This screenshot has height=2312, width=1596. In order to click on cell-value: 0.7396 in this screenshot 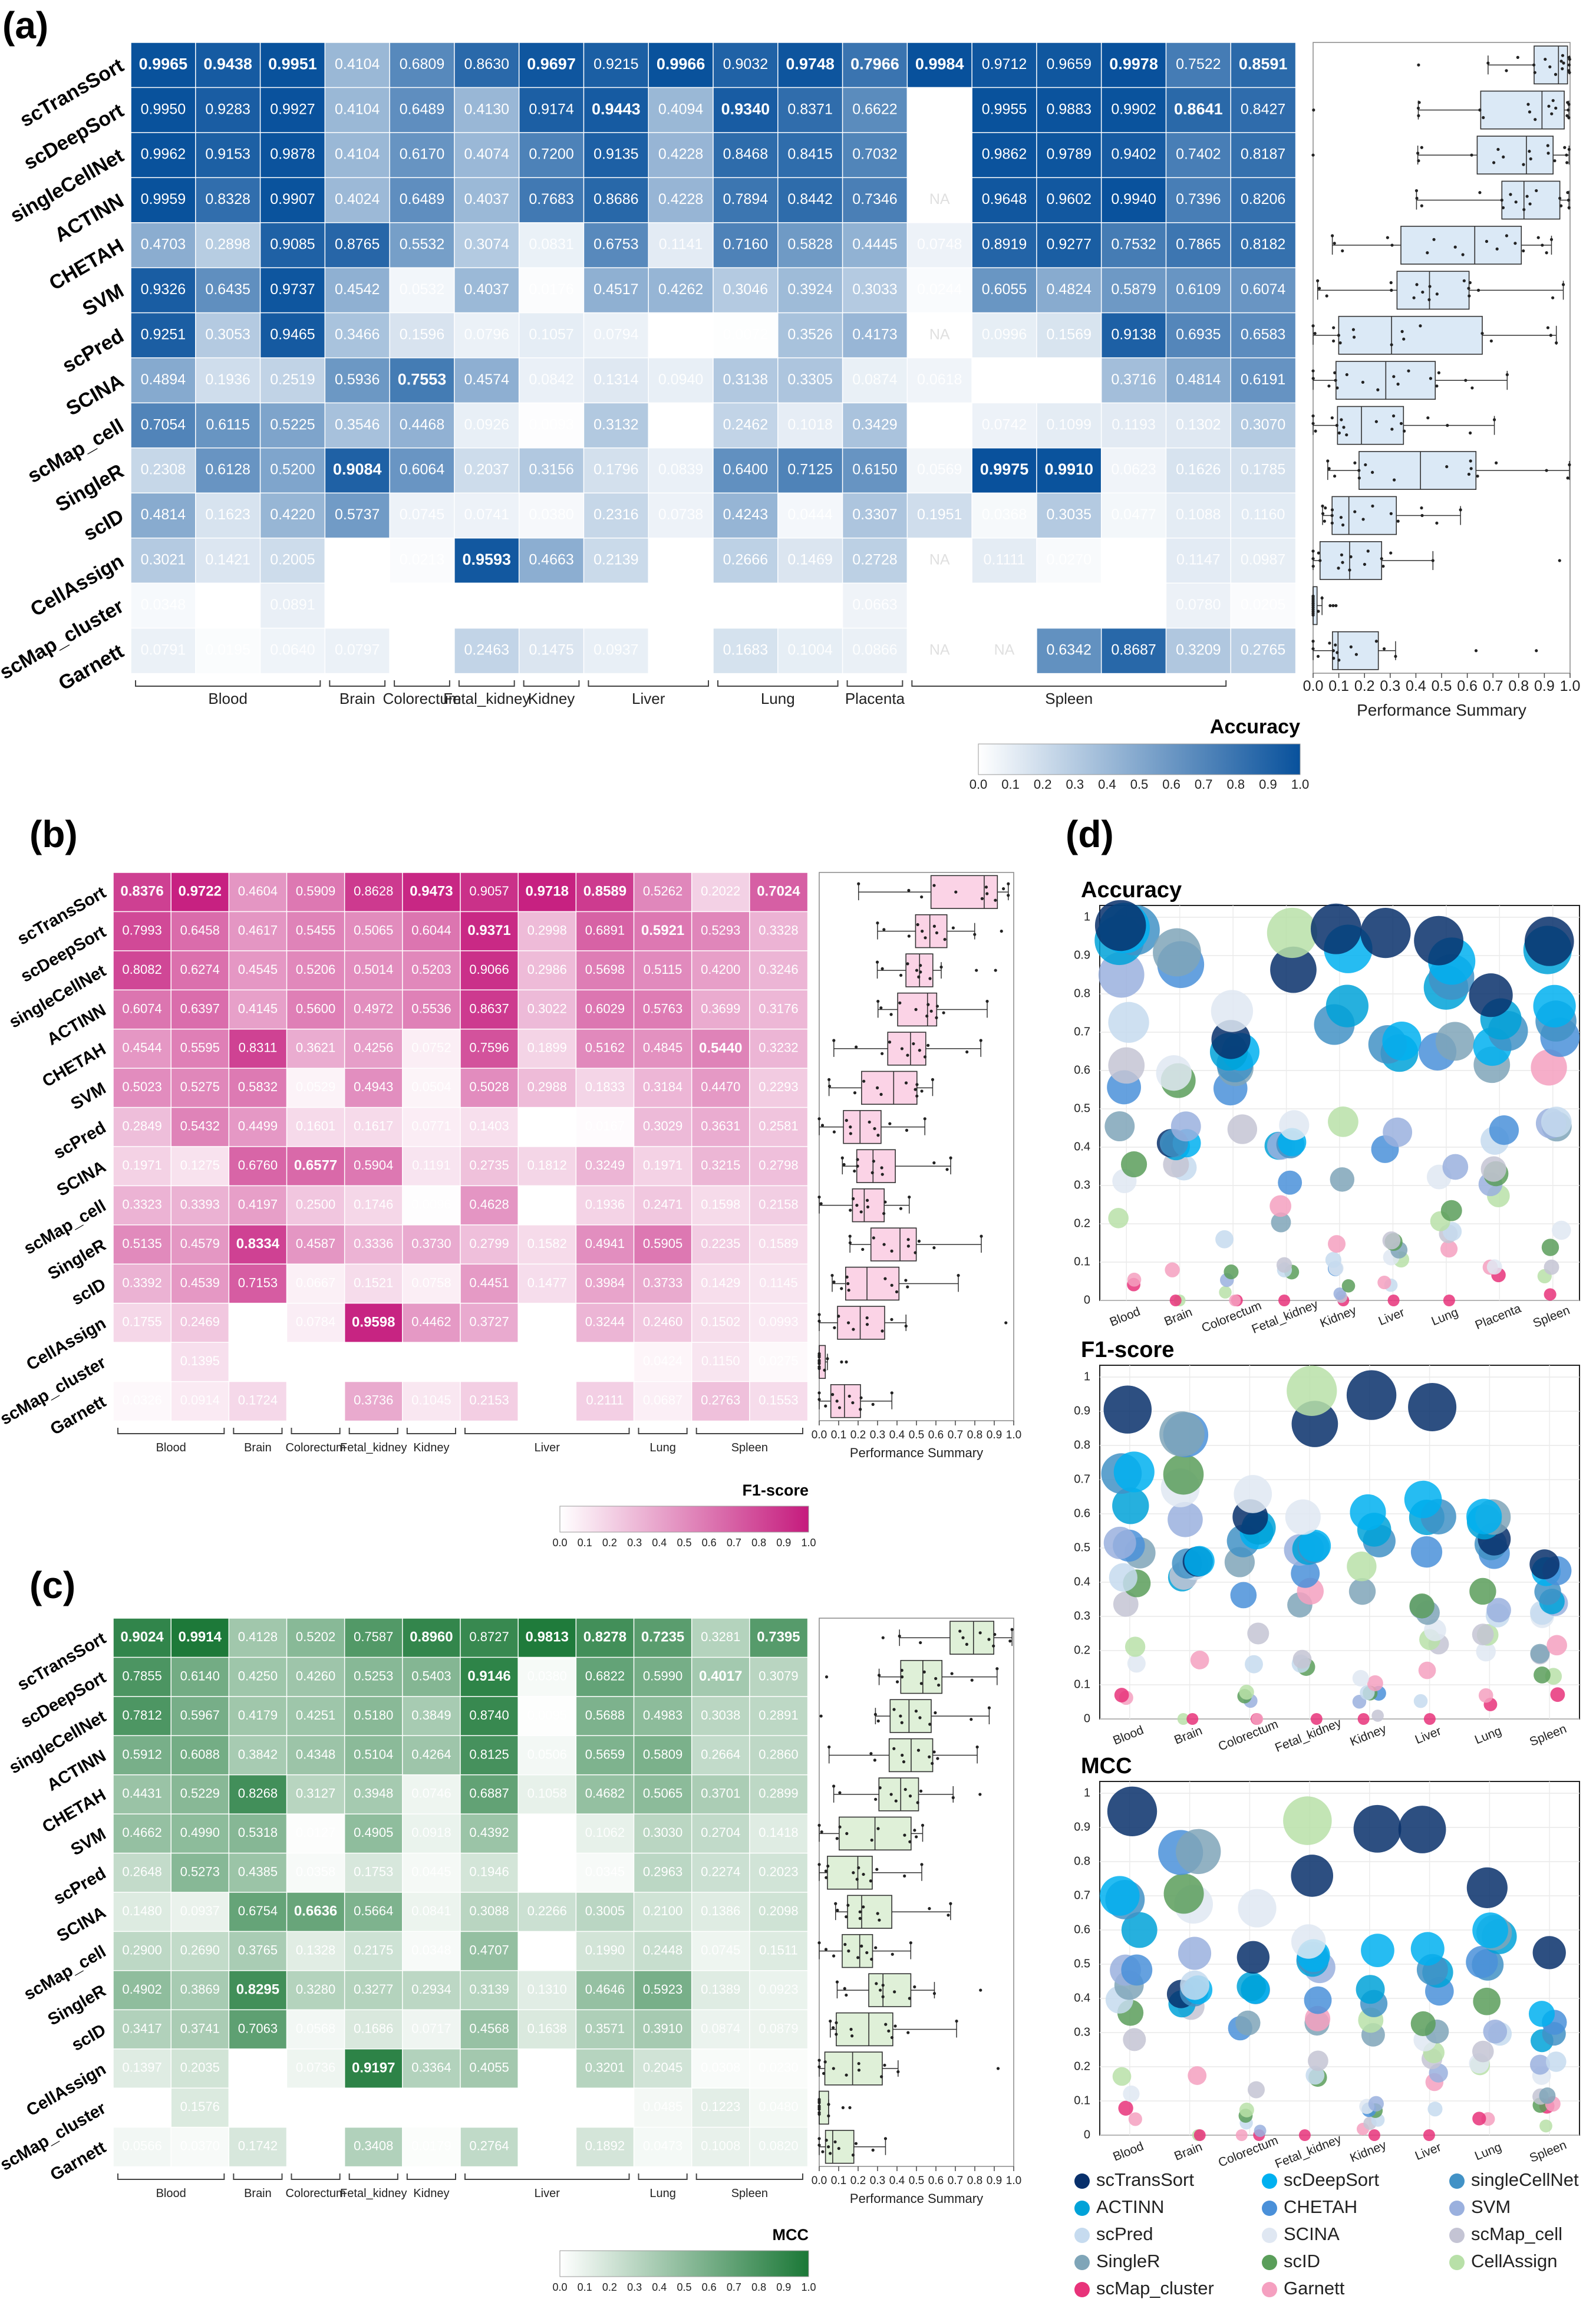, I will do `click(1198, 199)`.